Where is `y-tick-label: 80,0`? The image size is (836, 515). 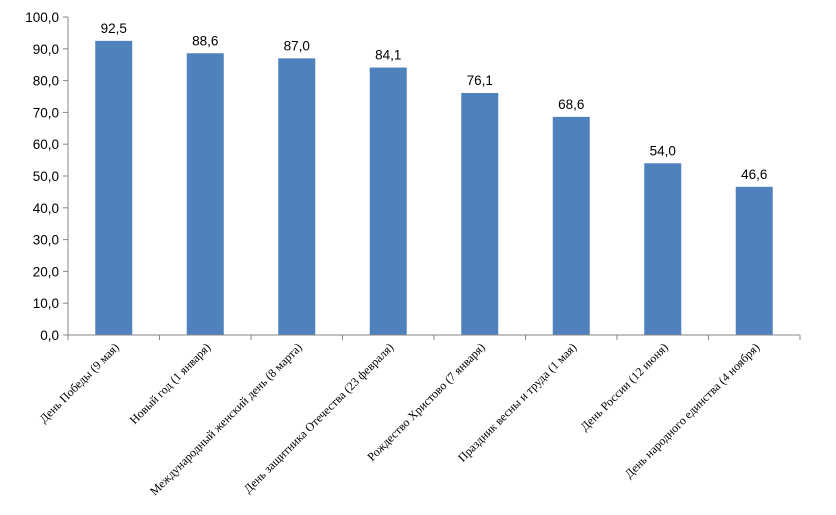 y-tick-label: 80,0 is located at coordinates (46, 81).